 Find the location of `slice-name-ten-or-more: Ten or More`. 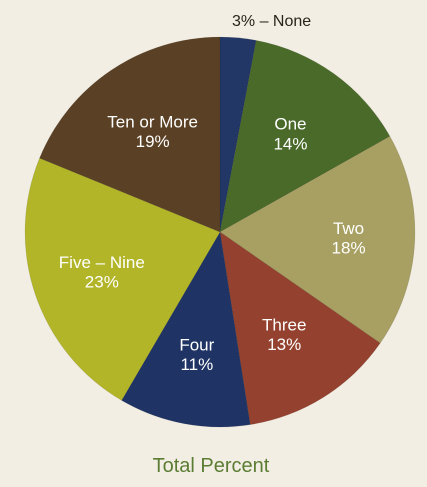

slice-name-ten-or-more: Ten or More is located at coordinates (152, 122).